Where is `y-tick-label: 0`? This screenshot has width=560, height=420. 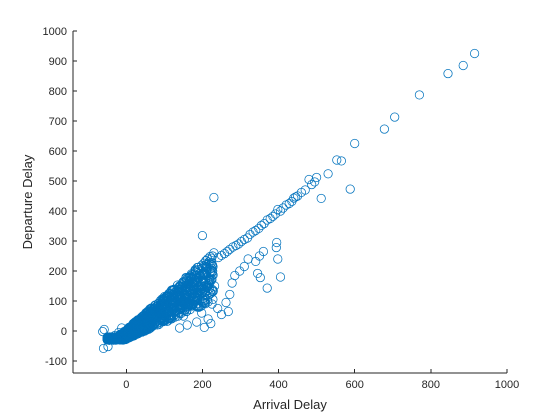 y-tick-label: 0 is located at coordinates (64, 332).